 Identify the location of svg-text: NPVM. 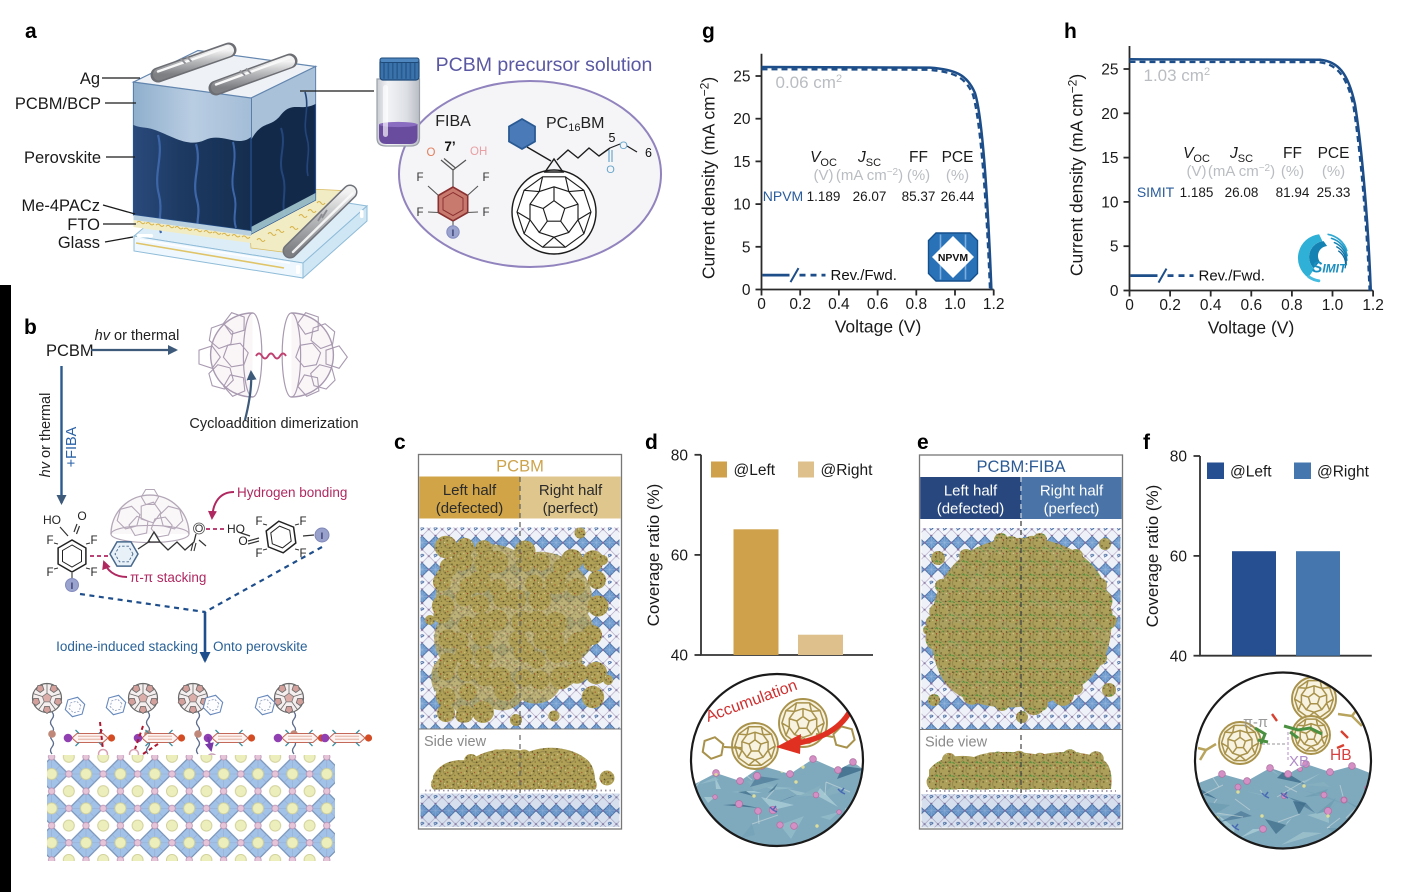
(783, 196).